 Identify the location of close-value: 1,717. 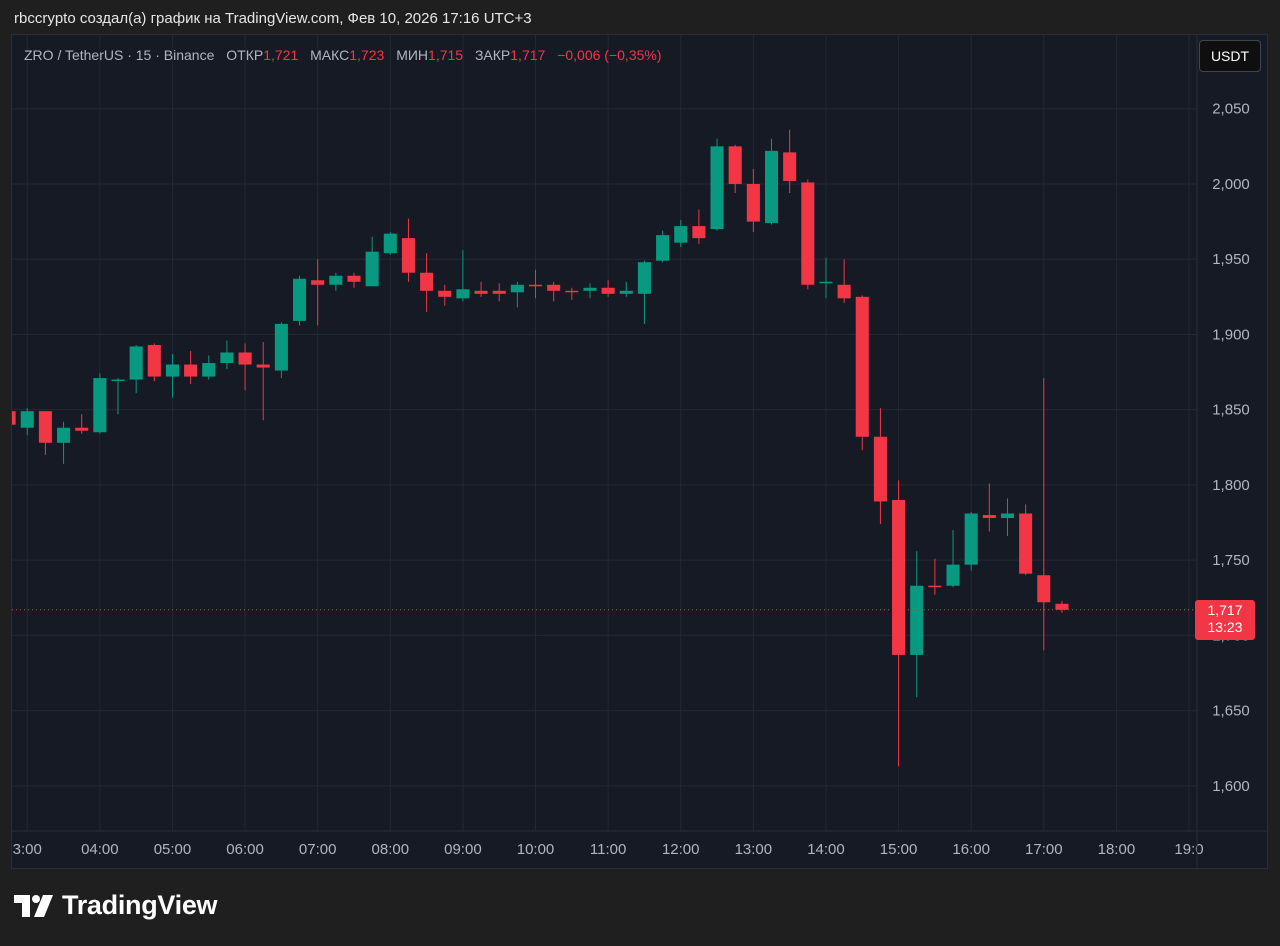
(528, 55).